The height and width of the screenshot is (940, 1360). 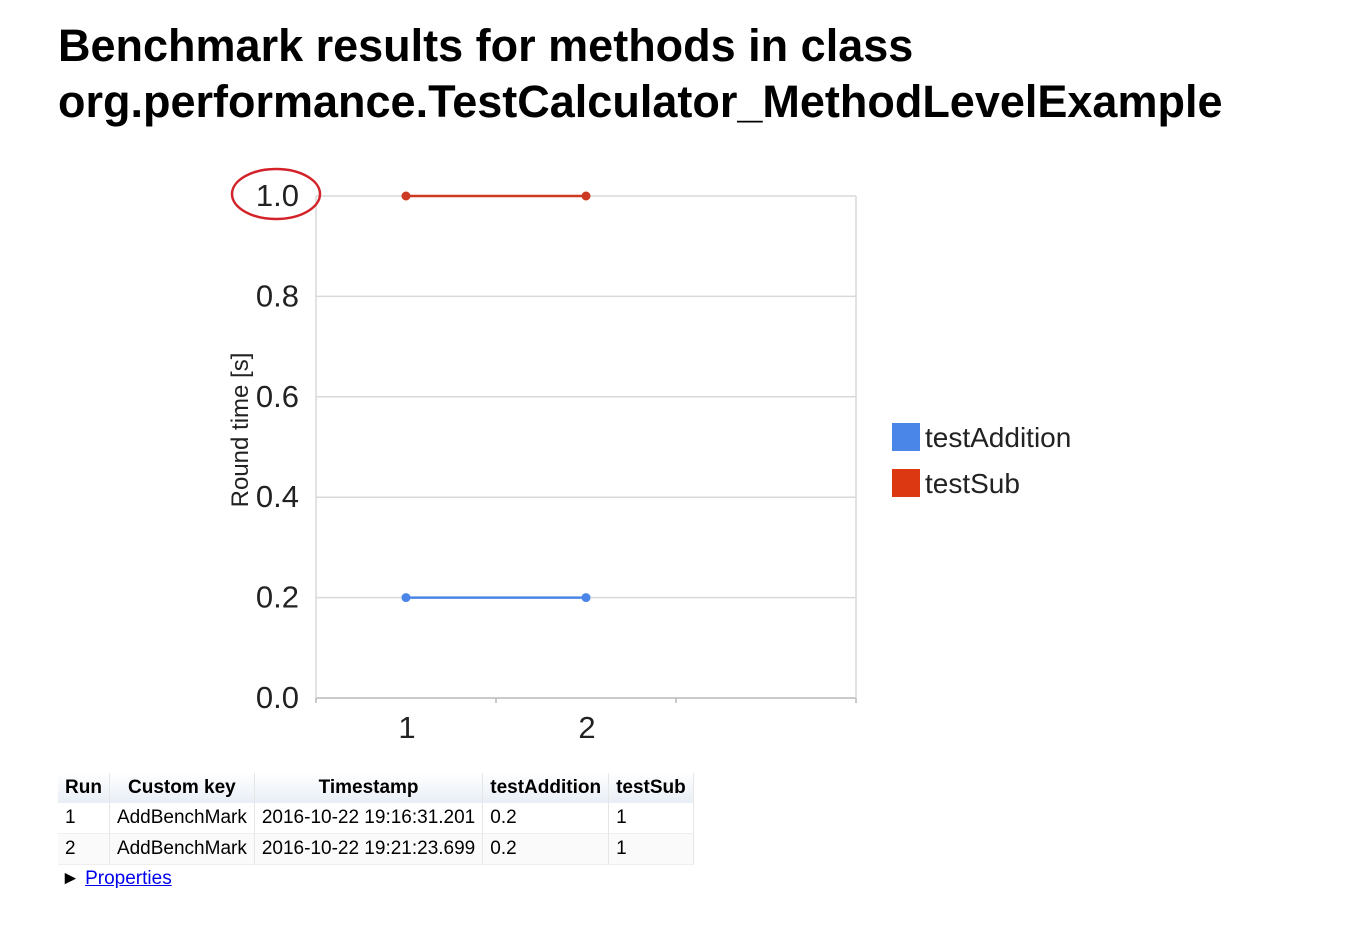 I want to click on properties-toggle: ► Properties, so click(x=116, y=879).